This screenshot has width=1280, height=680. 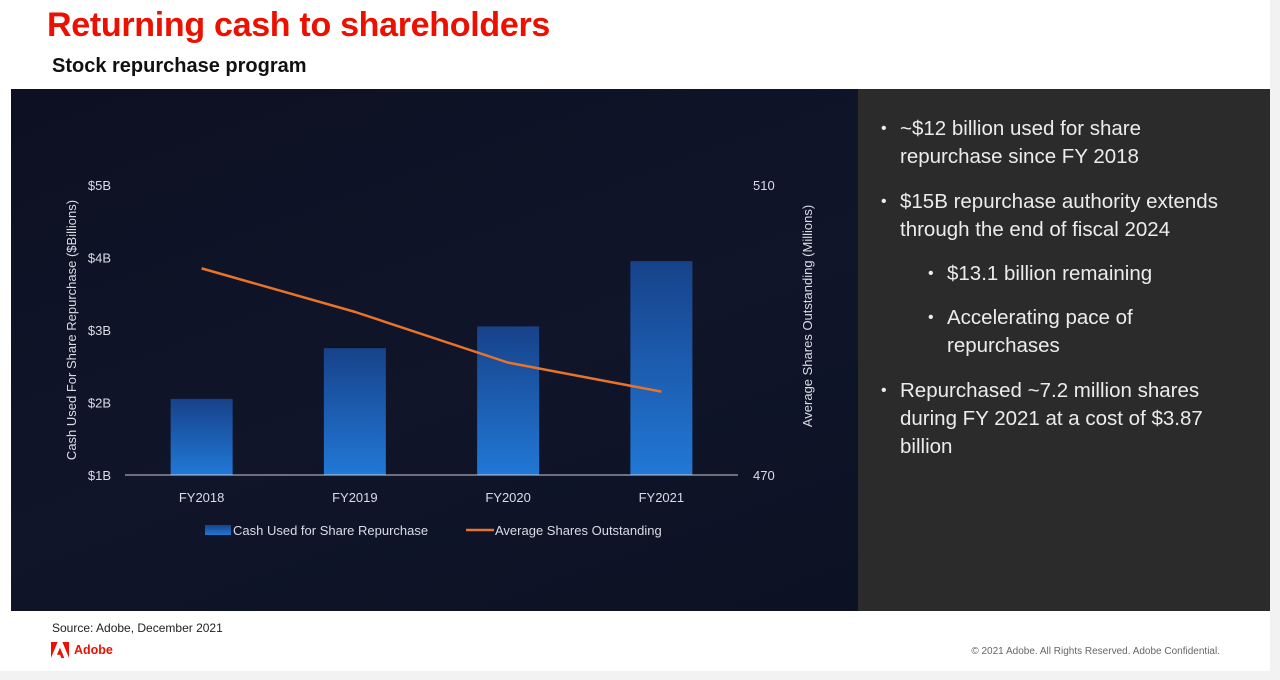 I want to click on bar-fy2020, so click(x=508, y=400).